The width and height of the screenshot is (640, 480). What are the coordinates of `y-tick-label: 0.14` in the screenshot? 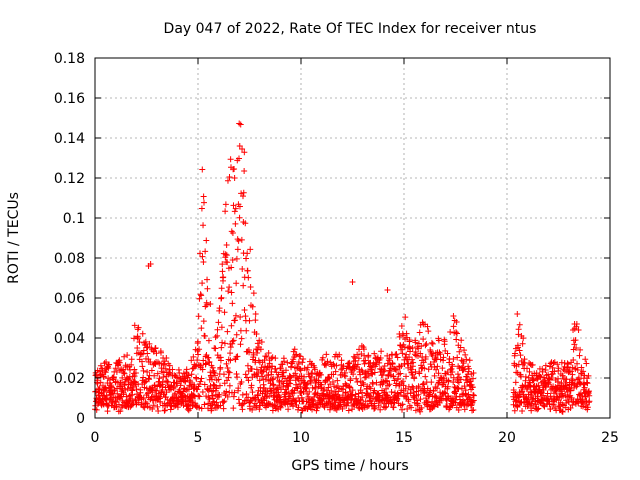 It's located at (69, 139).